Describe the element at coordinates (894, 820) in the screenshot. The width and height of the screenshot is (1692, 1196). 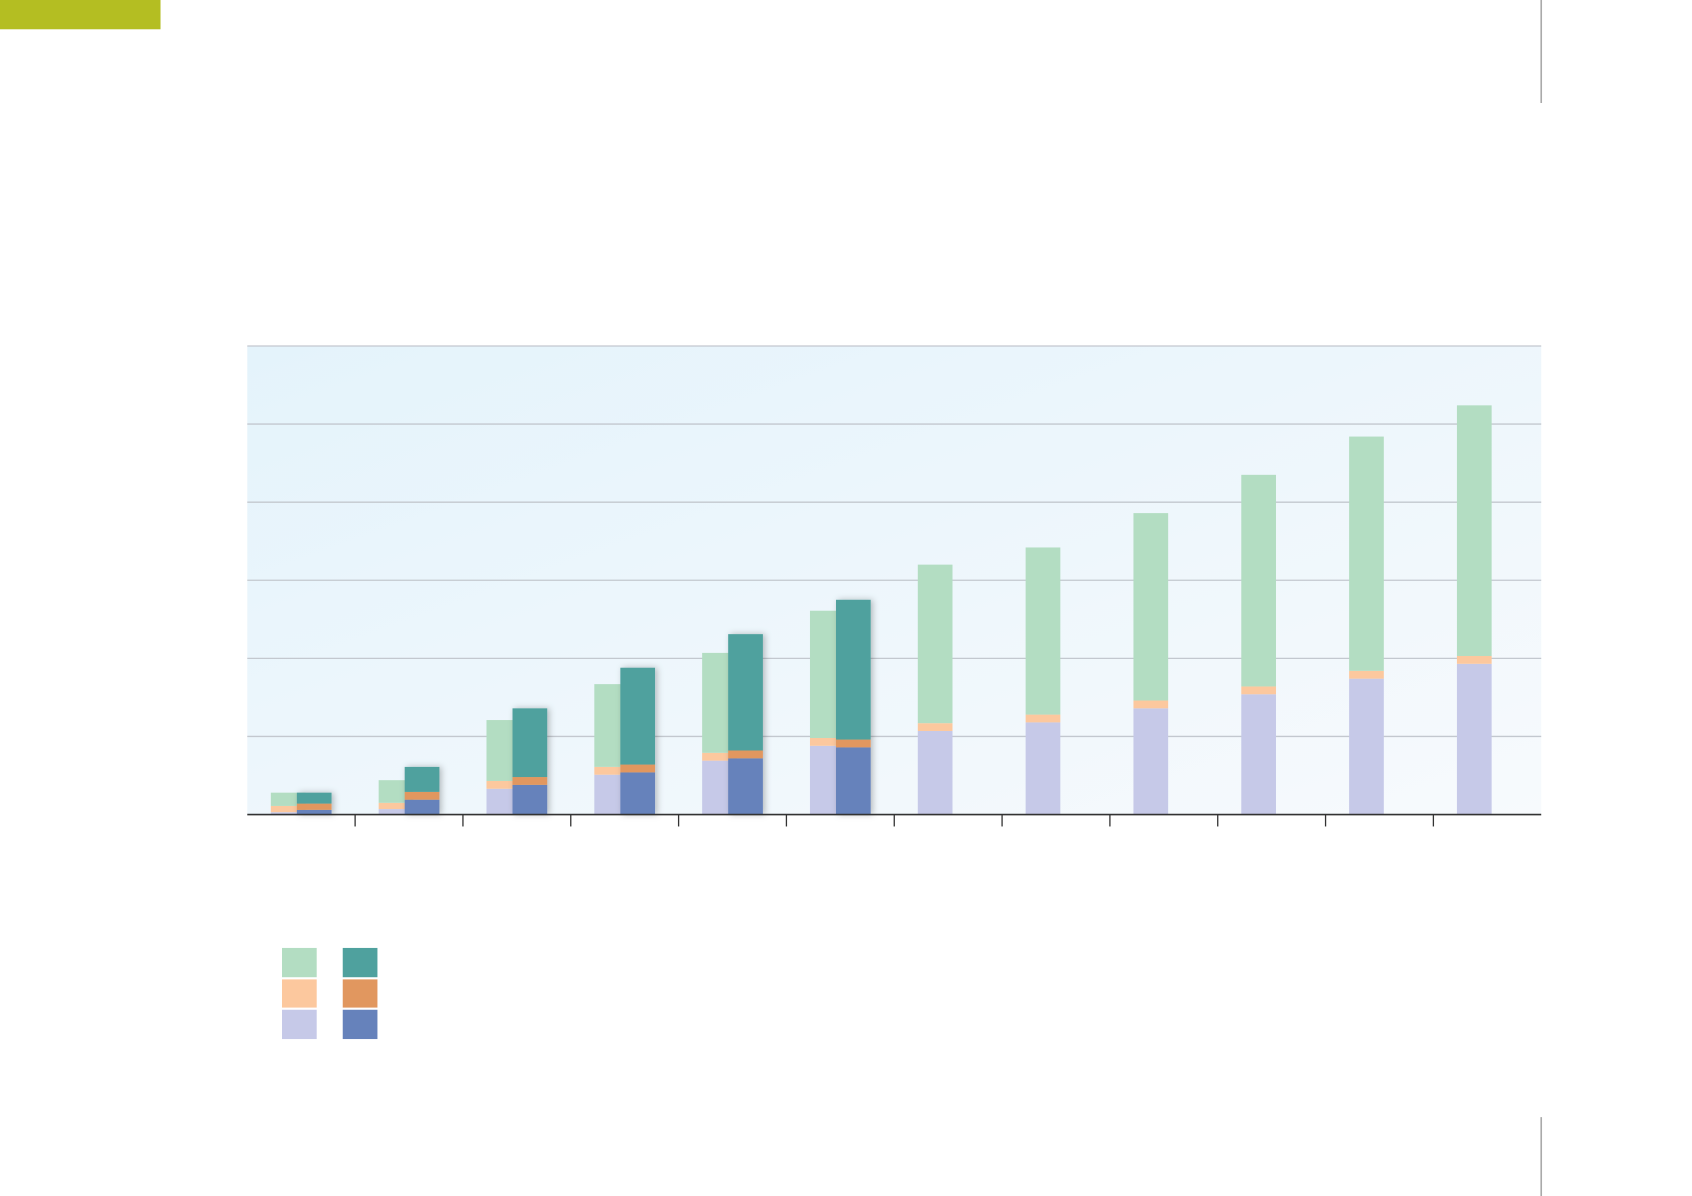
I see `x-axis` at that location.